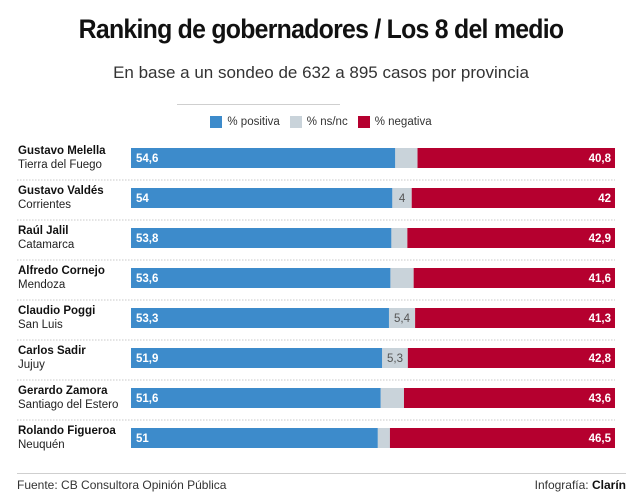  What do you see at coordinates (142, 199) in the screenshot?
I see `data-label-positiva: 54` at bounding box center [142, 199].